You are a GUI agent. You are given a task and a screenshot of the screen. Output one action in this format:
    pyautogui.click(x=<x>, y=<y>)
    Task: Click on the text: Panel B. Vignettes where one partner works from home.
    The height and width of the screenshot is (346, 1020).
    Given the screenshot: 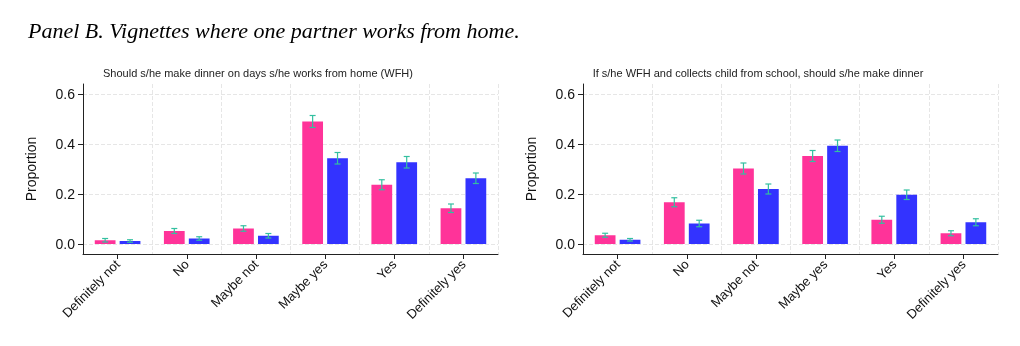 What is the action you would take?
    pyautogui.click(x=274, y=31)
    